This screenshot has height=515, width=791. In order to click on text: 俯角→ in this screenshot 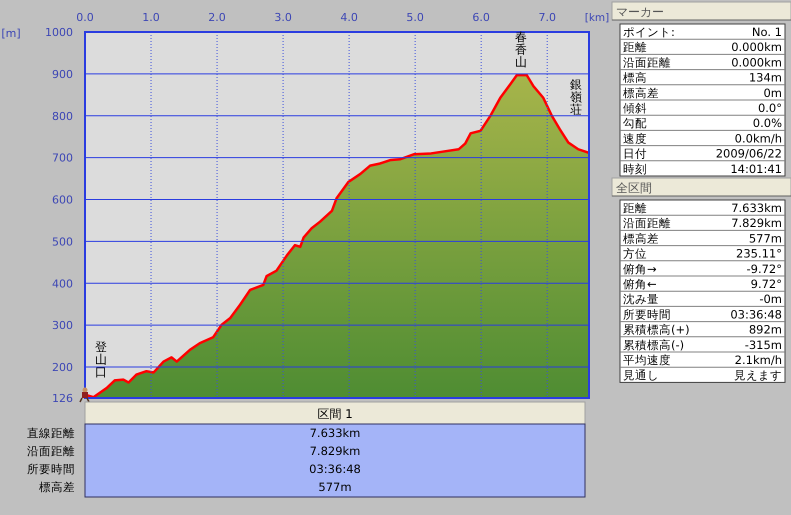, I will do `click(640, 269)`.